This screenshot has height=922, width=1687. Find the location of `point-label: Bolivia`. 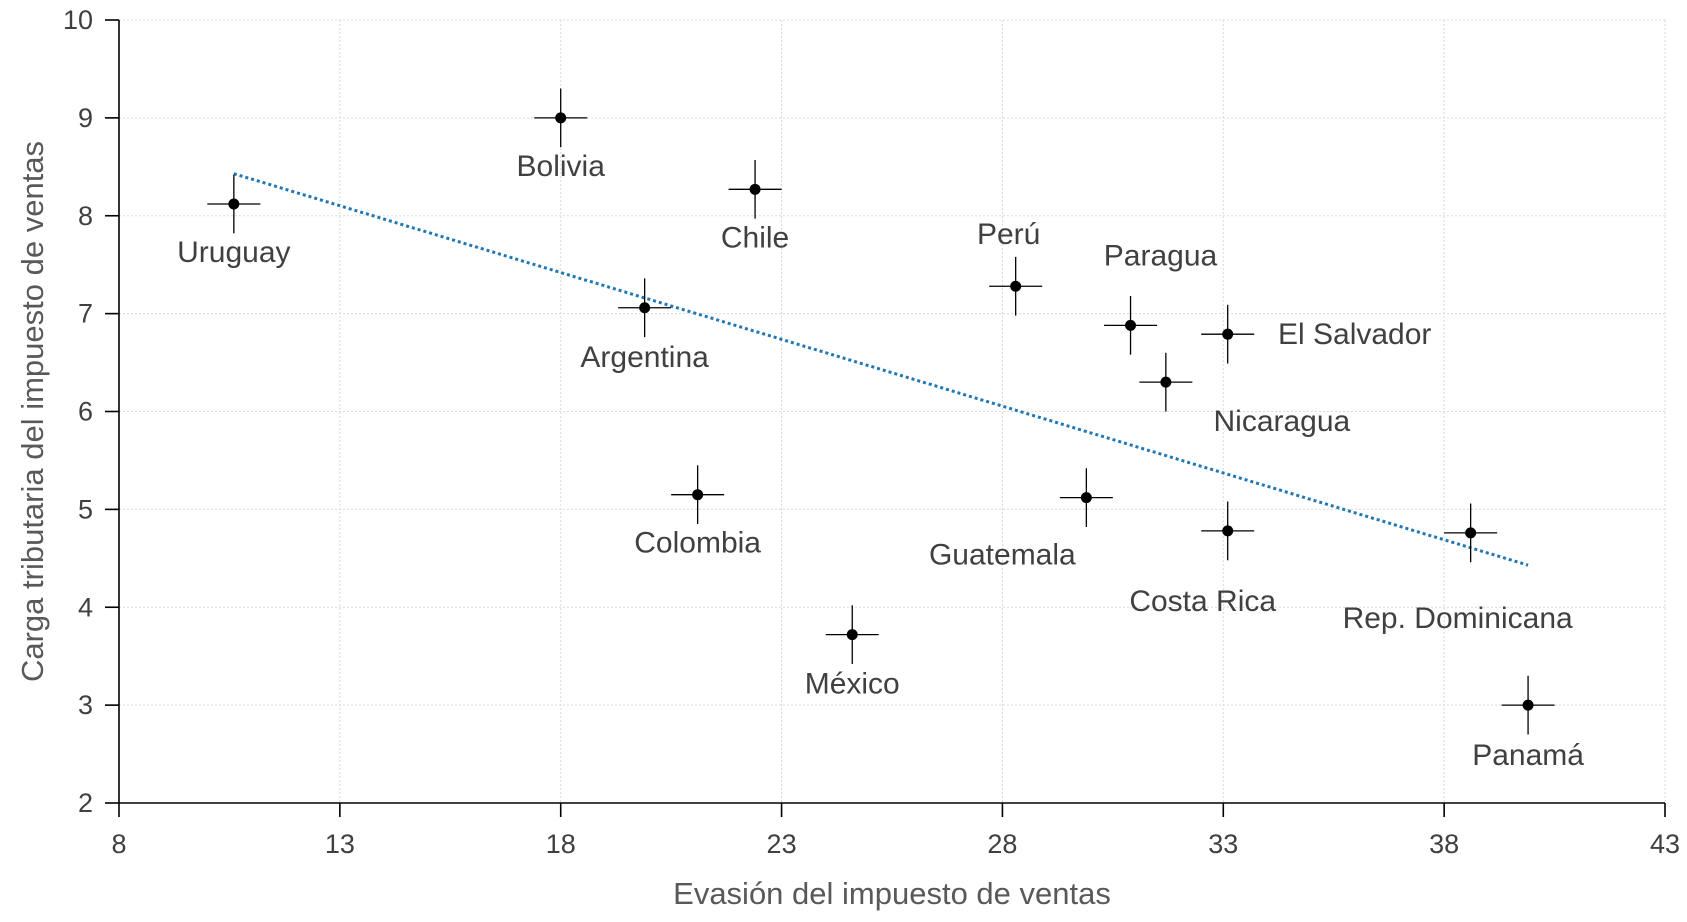

point-label: Bolivia is located at coordinates (561, 166).